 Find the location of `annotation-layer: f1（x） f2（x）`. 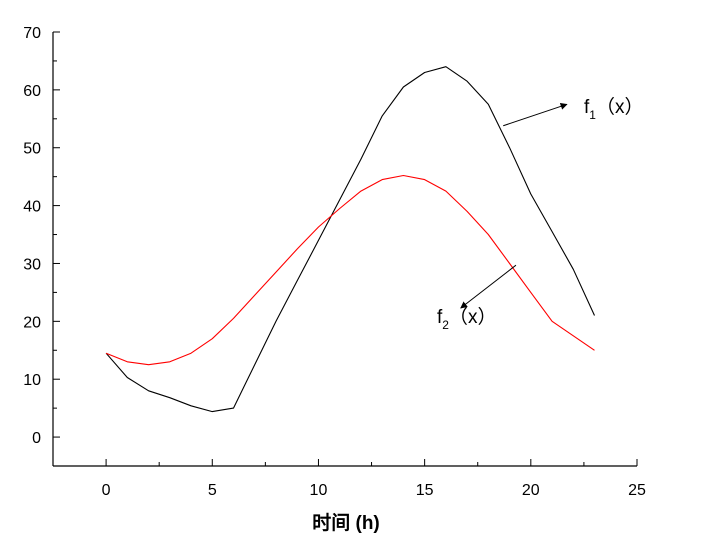

annotation-layer: f1（x） f2（x） is located at coordinates (540, 214).